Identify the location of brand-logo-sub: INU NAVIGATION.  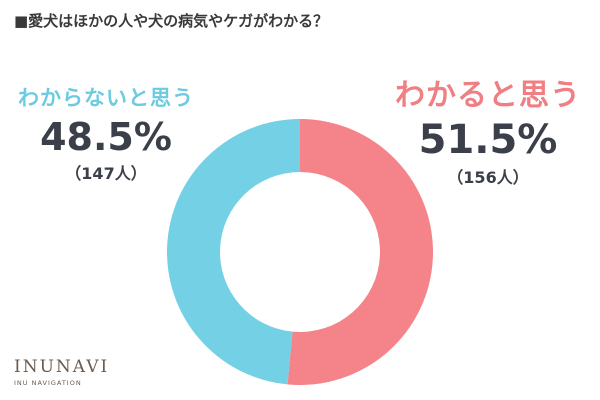
(48, 383).